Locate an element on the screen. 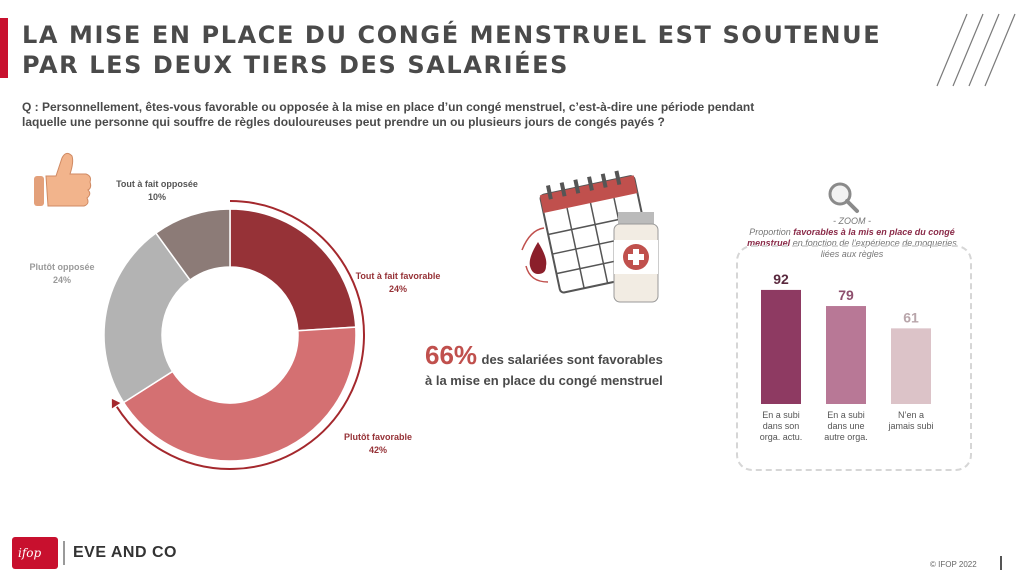 The height and width of the screenshot is (575, 1024). footer-divider is located at coordinates (64, 553).